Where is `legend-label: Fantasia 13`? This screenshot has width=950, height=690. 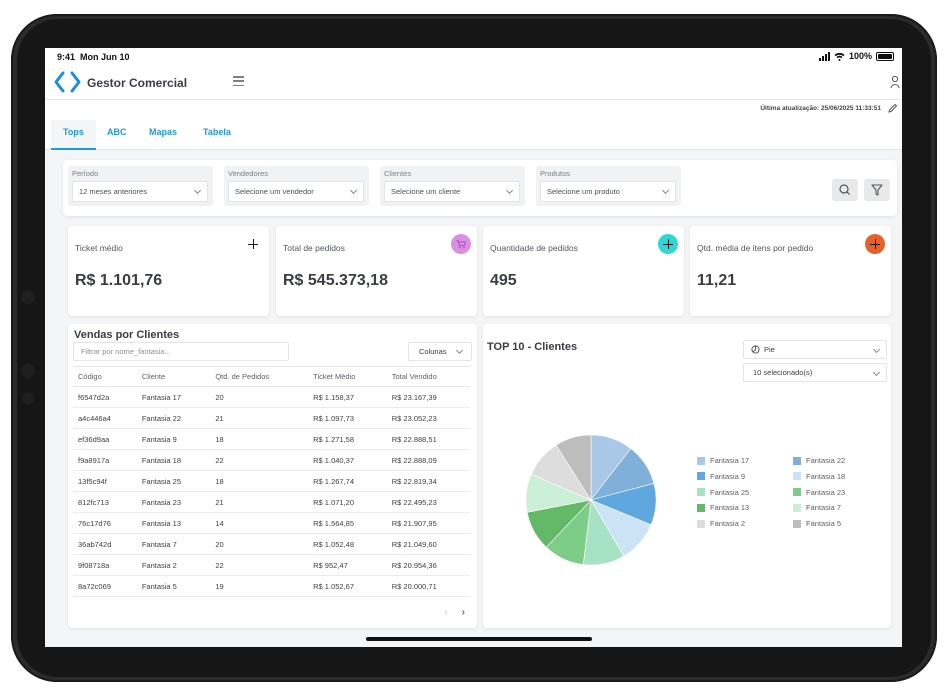 legend-label: Fantasia 13 is located at coordinates (730, 508).